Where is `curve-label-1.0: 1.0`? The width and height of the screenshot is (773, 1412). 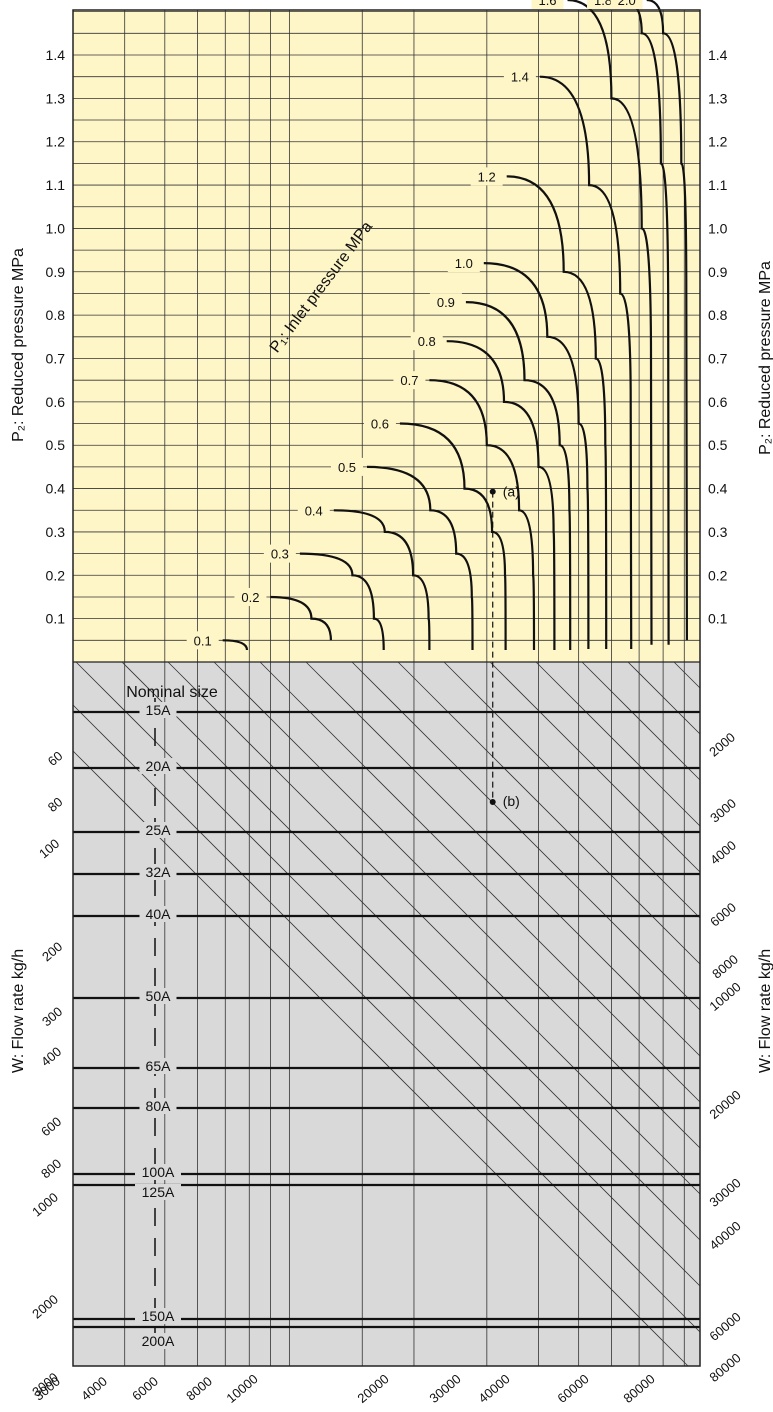
curve-label-1.0: 1.0 is located at coordinates (464, 263).